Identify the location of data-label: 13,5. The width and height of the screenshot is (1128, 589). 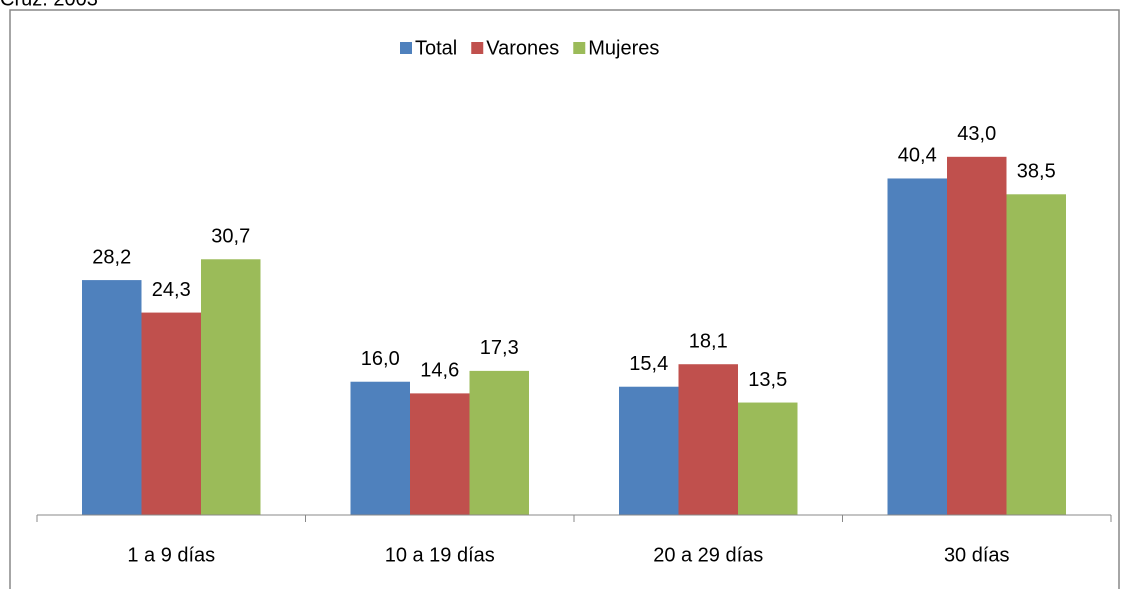
(767, 380).